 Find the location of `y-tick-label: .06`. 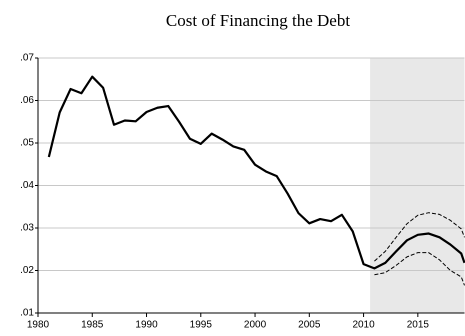

y-tick-label: .06 is located at coordinates (27, 100).